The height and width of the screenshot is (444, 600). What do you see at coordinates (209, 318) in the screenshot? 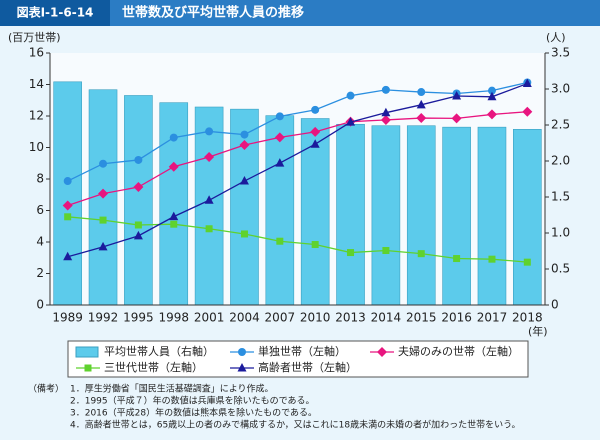
I see `x-tick-label: 2001` at bounding box center [209, 318].